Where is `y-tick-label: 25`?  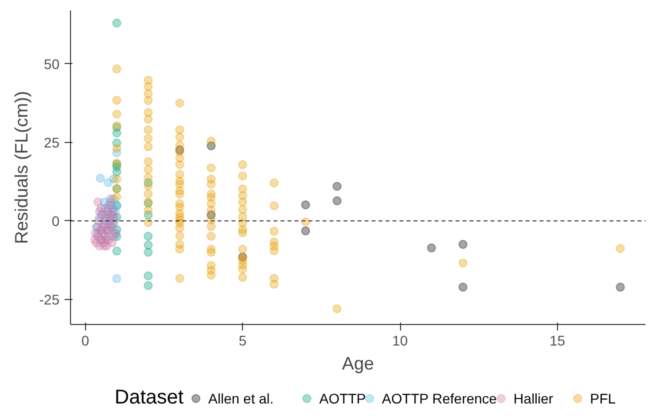
y-tick-label: 25 is located at coordinates (52, 142).